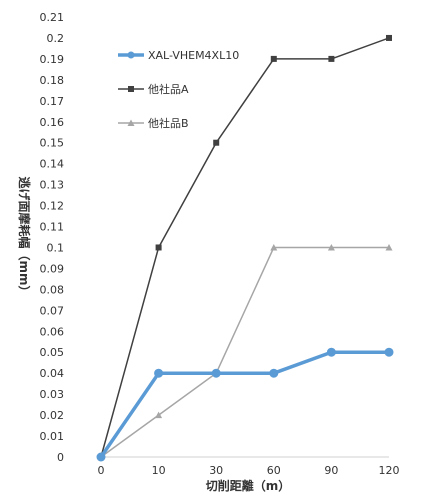  I want to click on y-tick-label: 0.14, so click(52, 164).